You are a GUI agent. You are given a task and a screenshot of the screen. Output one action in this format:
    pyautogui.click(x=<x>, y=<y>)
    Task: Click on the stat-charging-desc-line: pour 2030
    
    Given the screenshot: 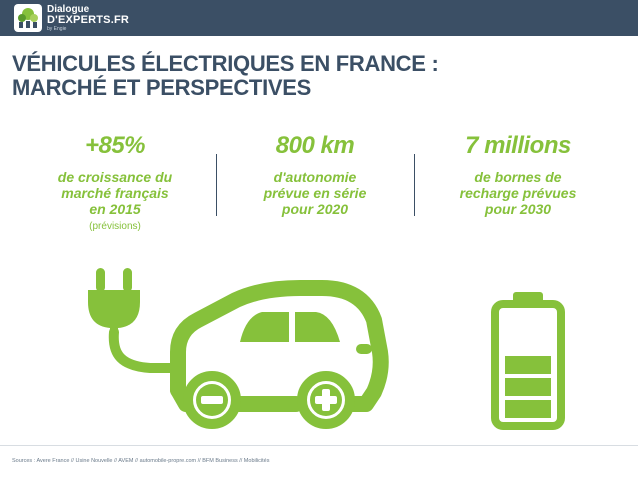 What is the action you would take?
    pyautogui.click(x=518, y=209)
    